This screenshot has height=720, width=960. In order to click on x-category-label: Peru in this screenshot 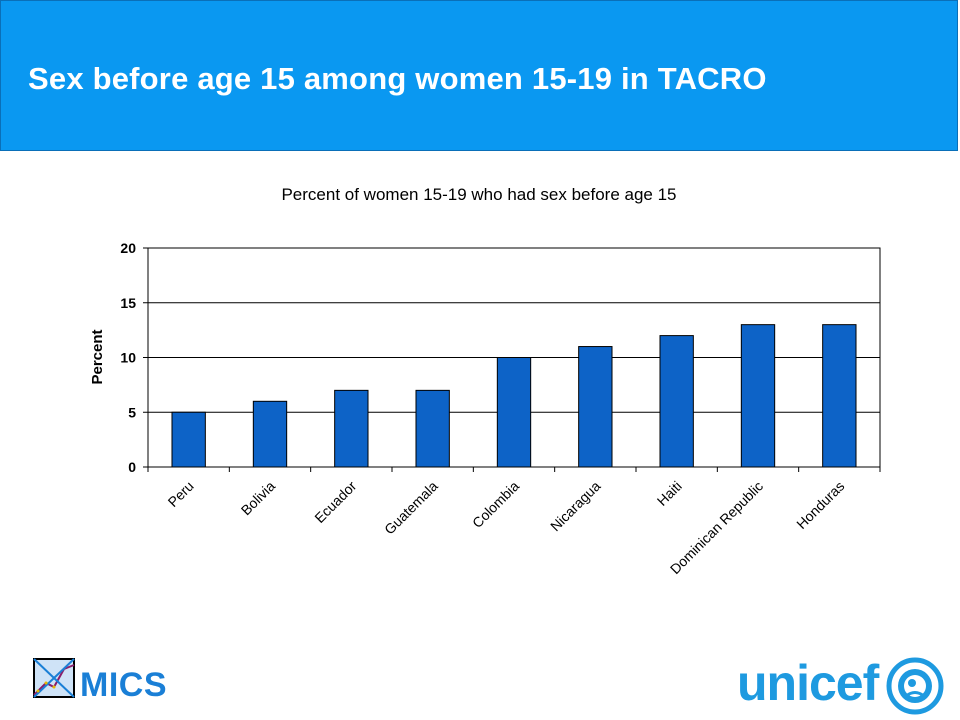, I will do `click(181, 494)`.